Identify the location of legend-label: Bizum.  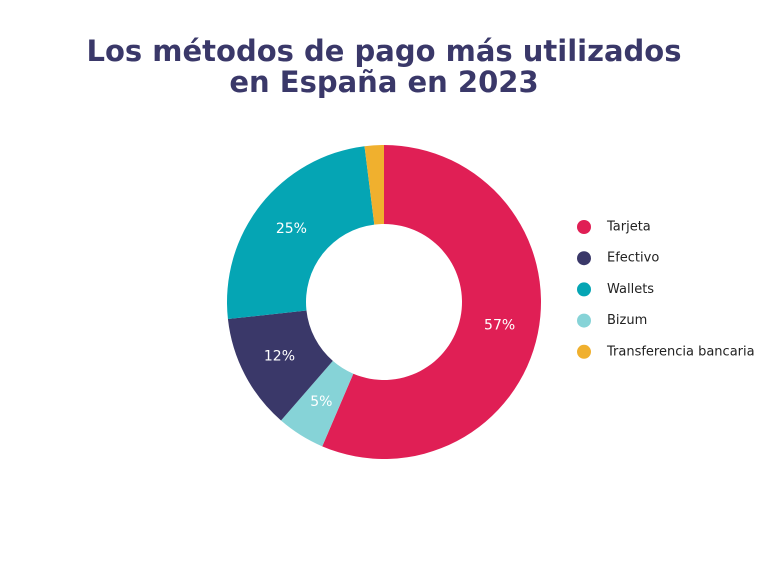
(627, 320).